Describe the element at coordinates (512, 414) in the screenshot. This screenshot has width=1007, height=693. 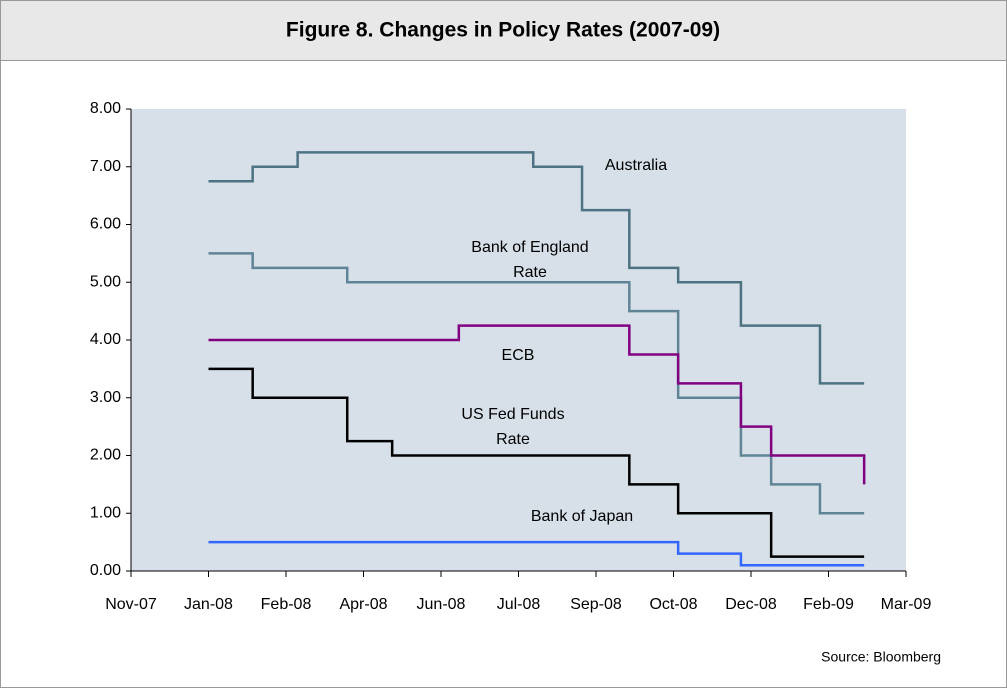
I see `annotation: US Fed Funds` at that location.